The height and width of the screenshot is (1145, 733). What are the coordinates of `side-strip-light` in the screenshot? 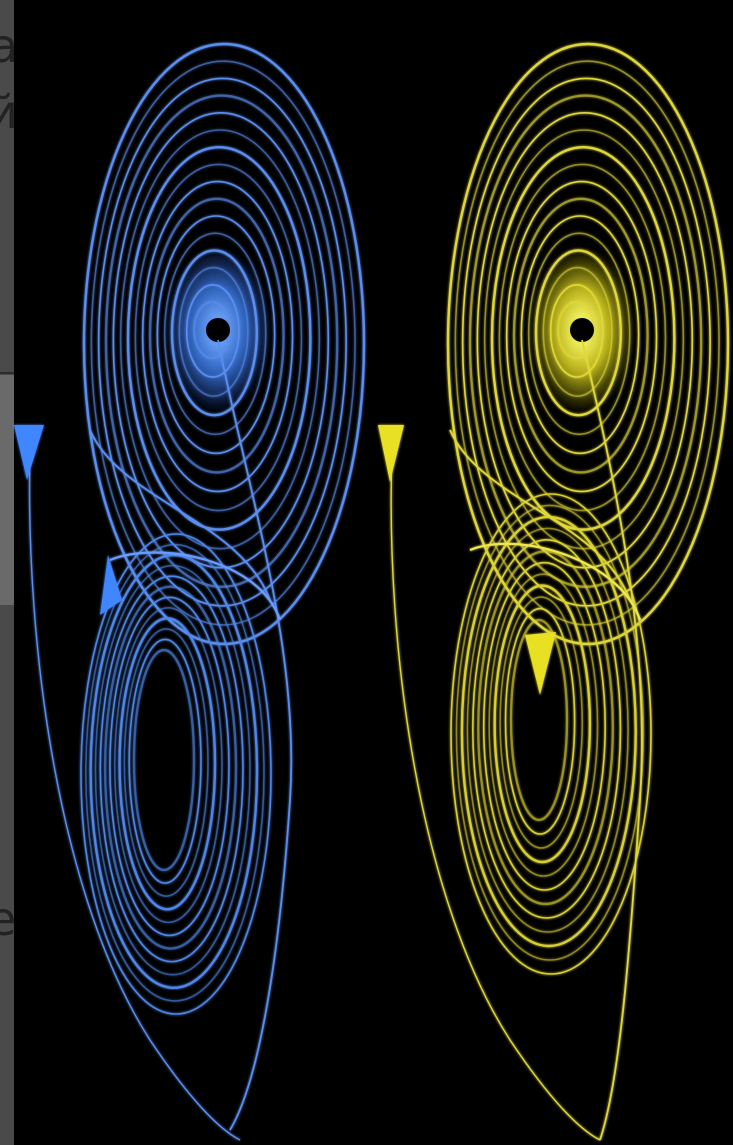 It's located at (7, 490).